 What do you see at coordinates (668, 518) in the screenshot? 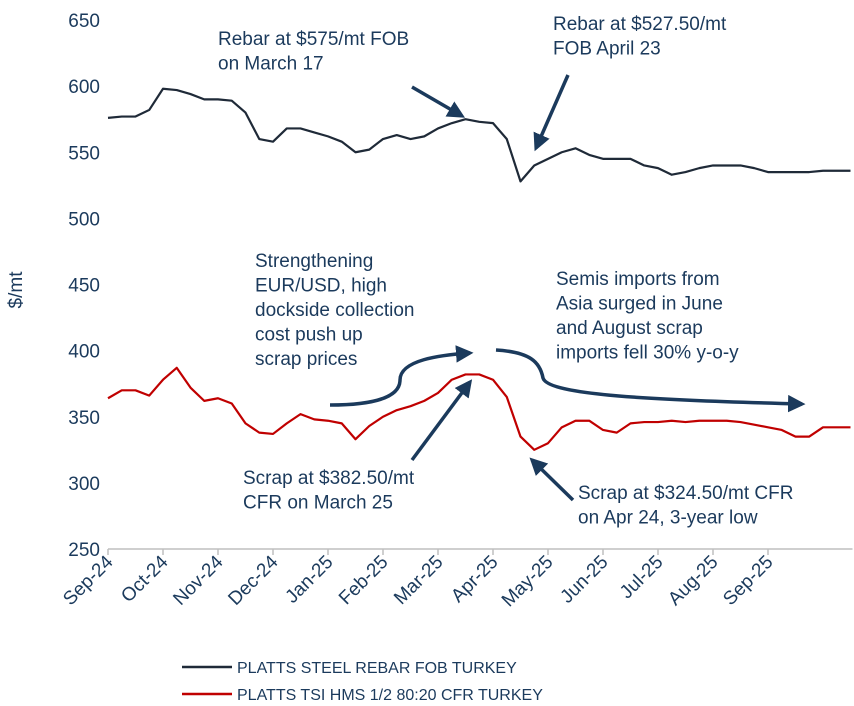
I see `annotation: on Apr 24, 3-year low` at bounding box center [668, 518].